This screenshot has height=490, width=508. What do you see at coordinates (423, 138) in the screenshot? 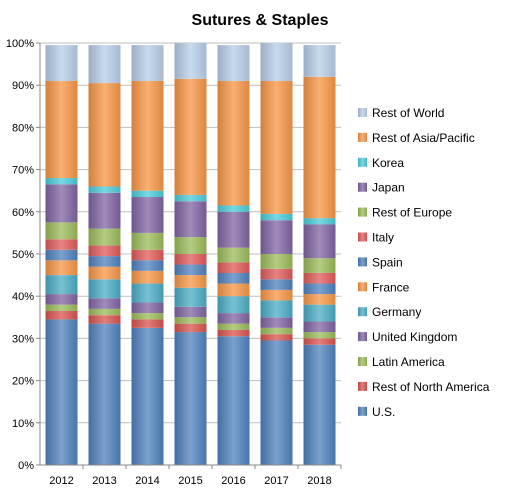
I see `legend-label: Rest of Asia/Pacific` at bounding box center [423, 138].